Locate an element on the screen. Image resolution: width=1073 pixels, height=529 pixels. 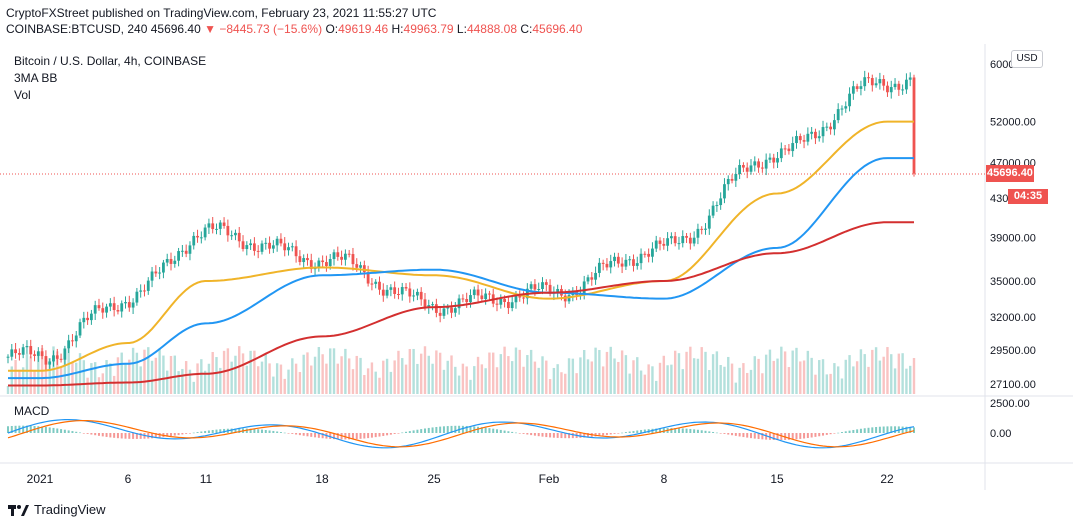
time-axis-label: 22 is located at coordinates (887, 479).